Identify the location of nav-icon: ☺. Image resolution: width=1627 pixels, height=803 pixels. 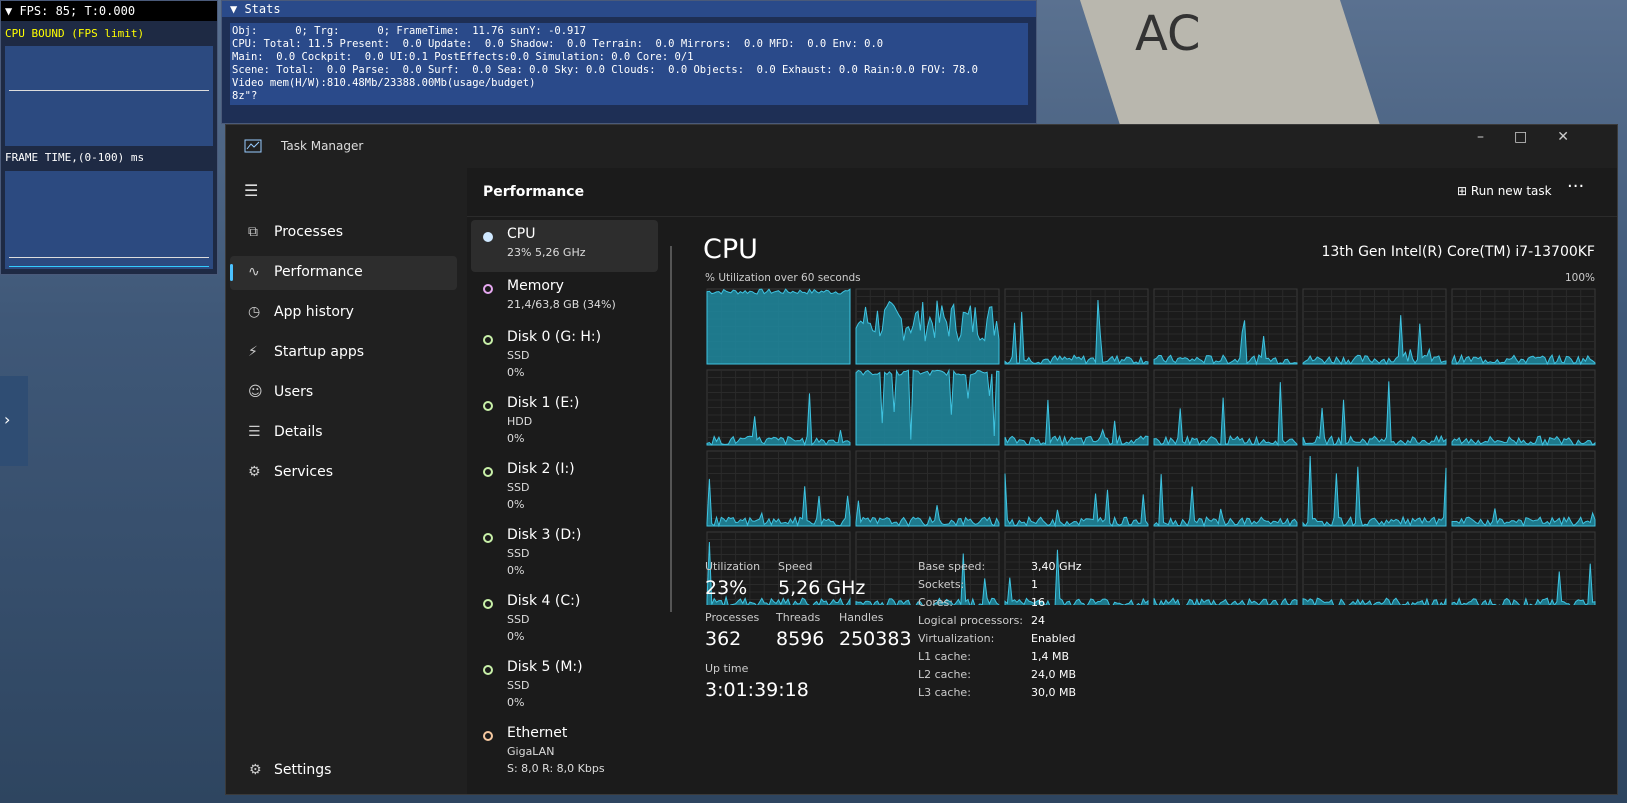
(255, 392).